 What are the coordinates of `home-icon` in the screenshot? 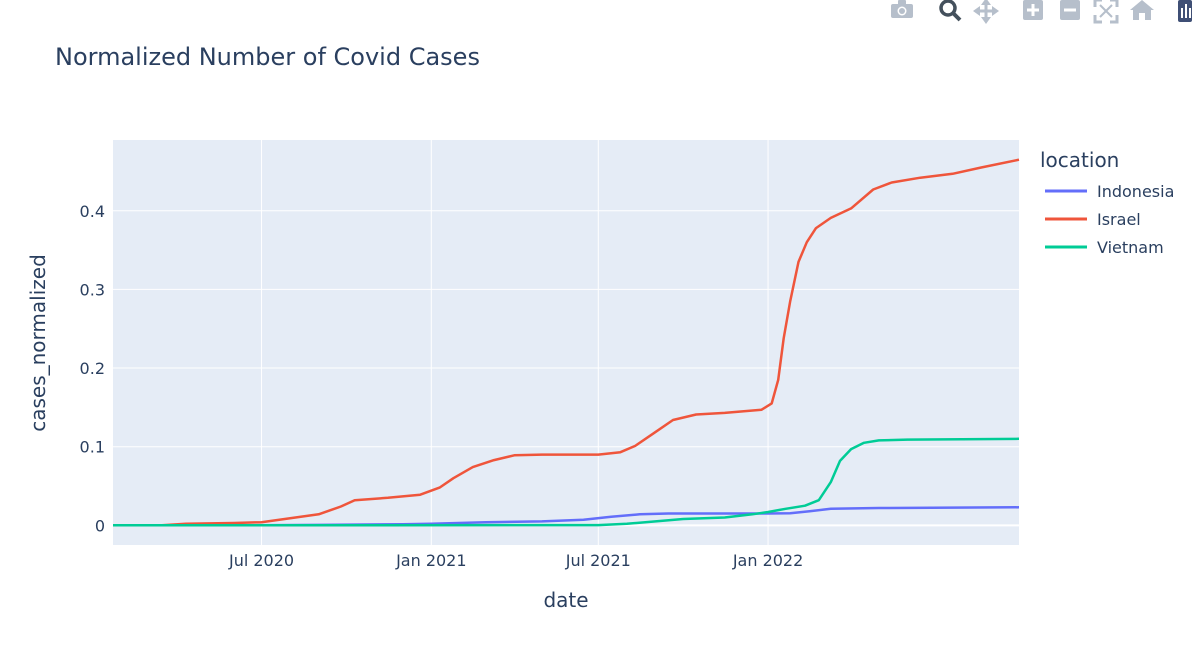 It's located at (1142, 10).